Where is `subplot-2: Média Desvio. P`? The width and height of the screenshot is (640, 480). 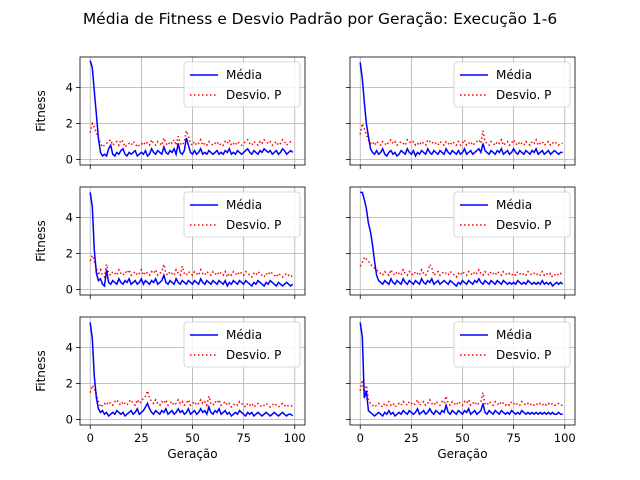 subplot-2: Média Desvio. P is located at coordinates (461, 112).